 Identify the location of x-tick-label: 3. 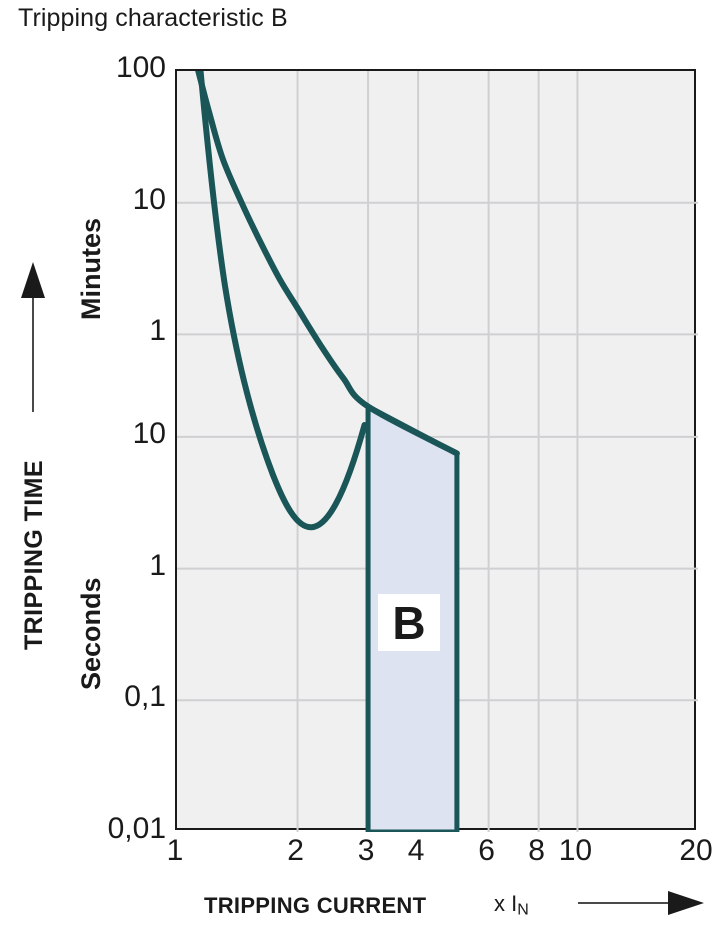
(366, 850).